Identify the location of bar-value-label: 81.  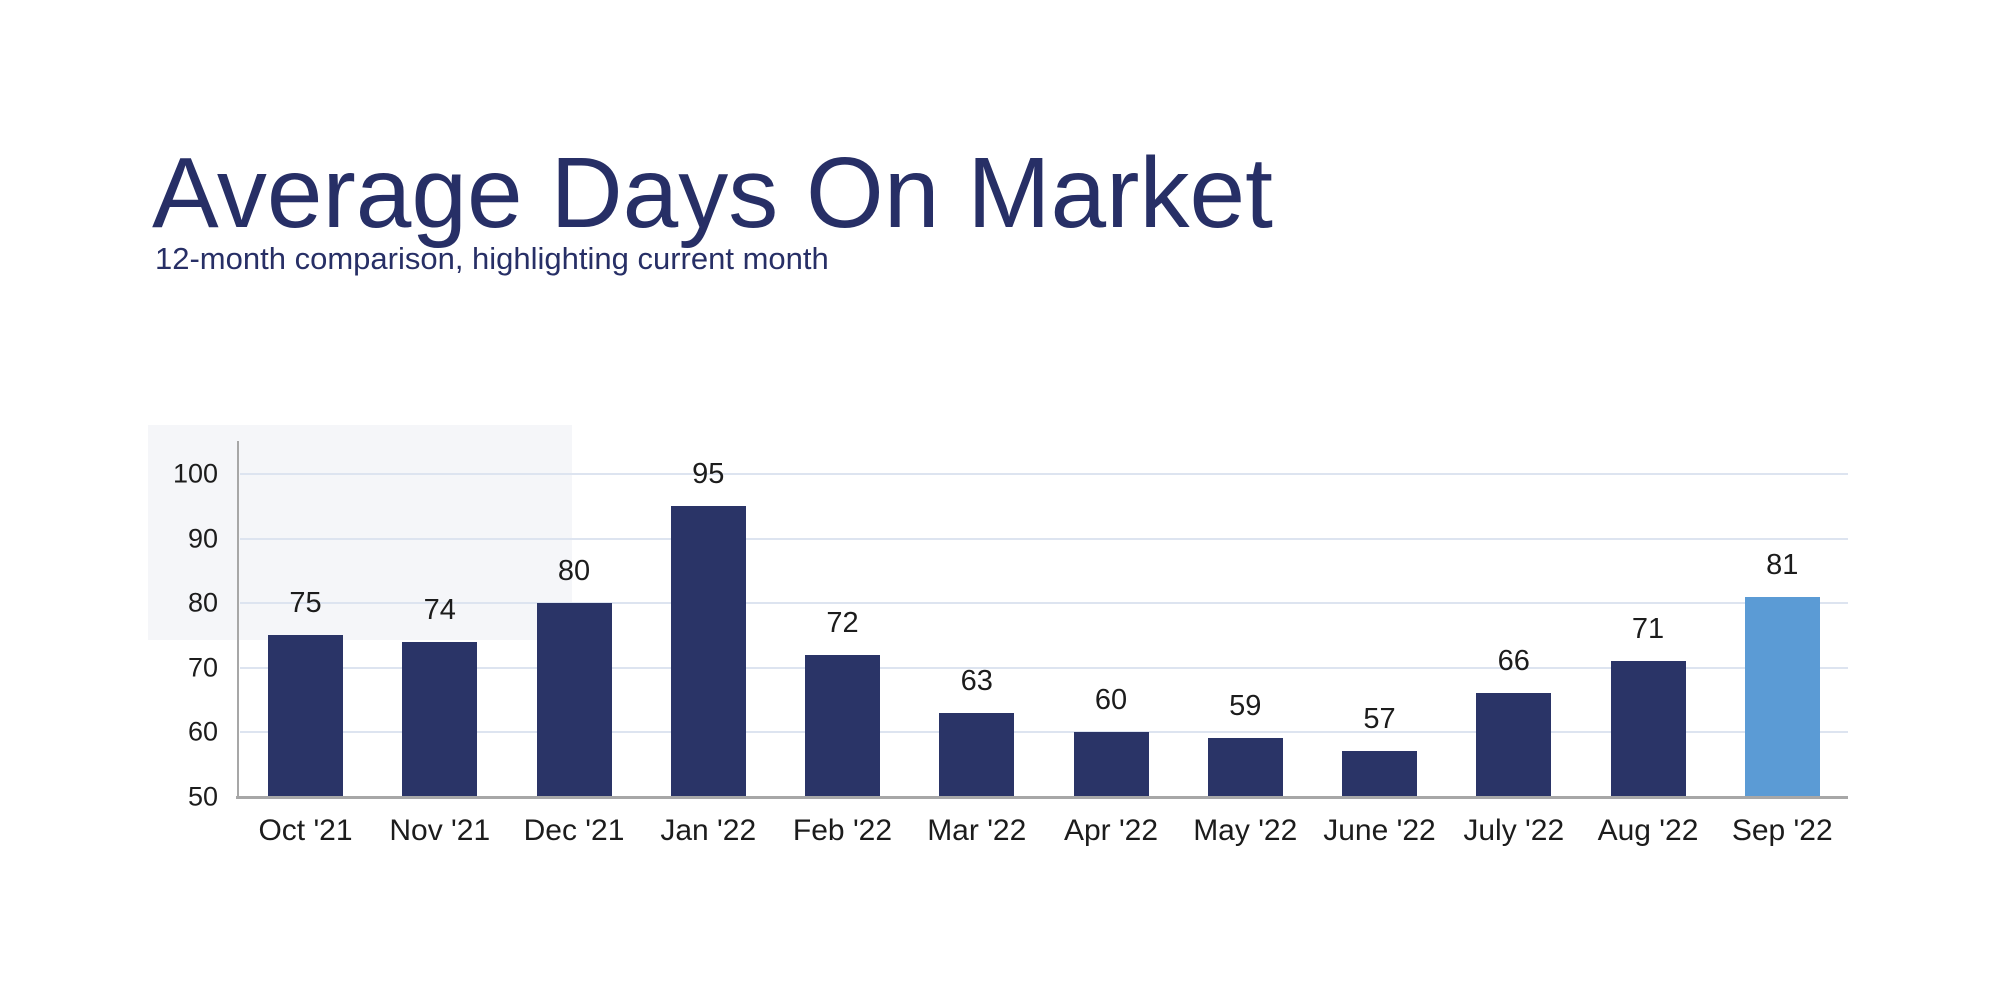
(1782, 564).